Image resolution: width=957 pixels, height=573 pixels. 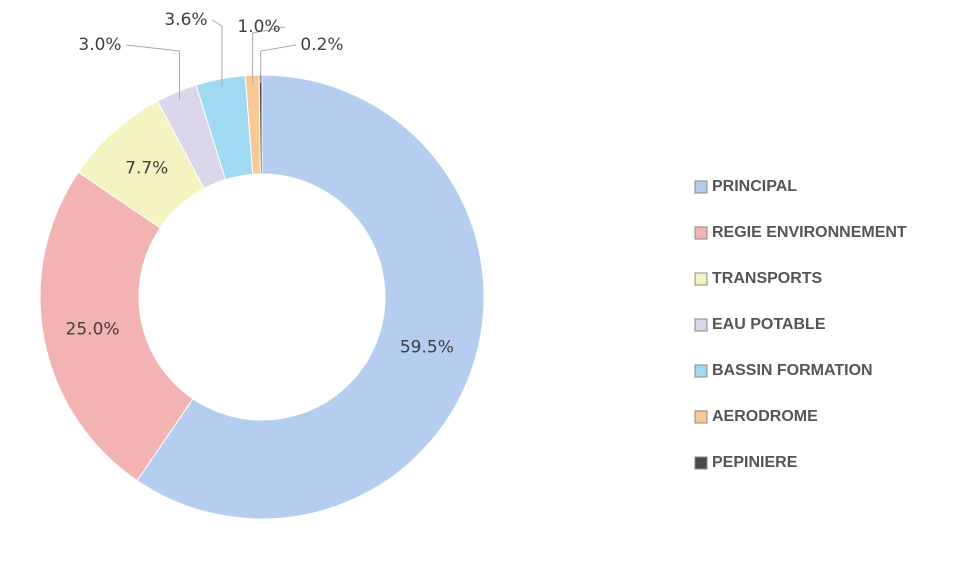 I want to click on legend-label: AERODROME, so click(x=765, y=416).